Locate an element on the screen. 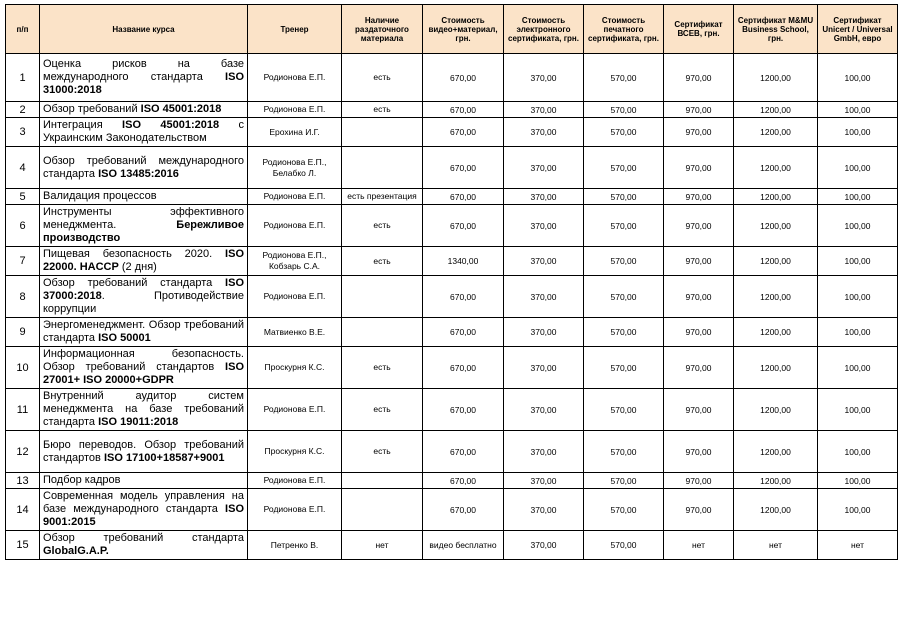 Image resolution: width=902 pixels, height=624 pixels. video-price: 1340,00 is located at coordinates (463, 261).